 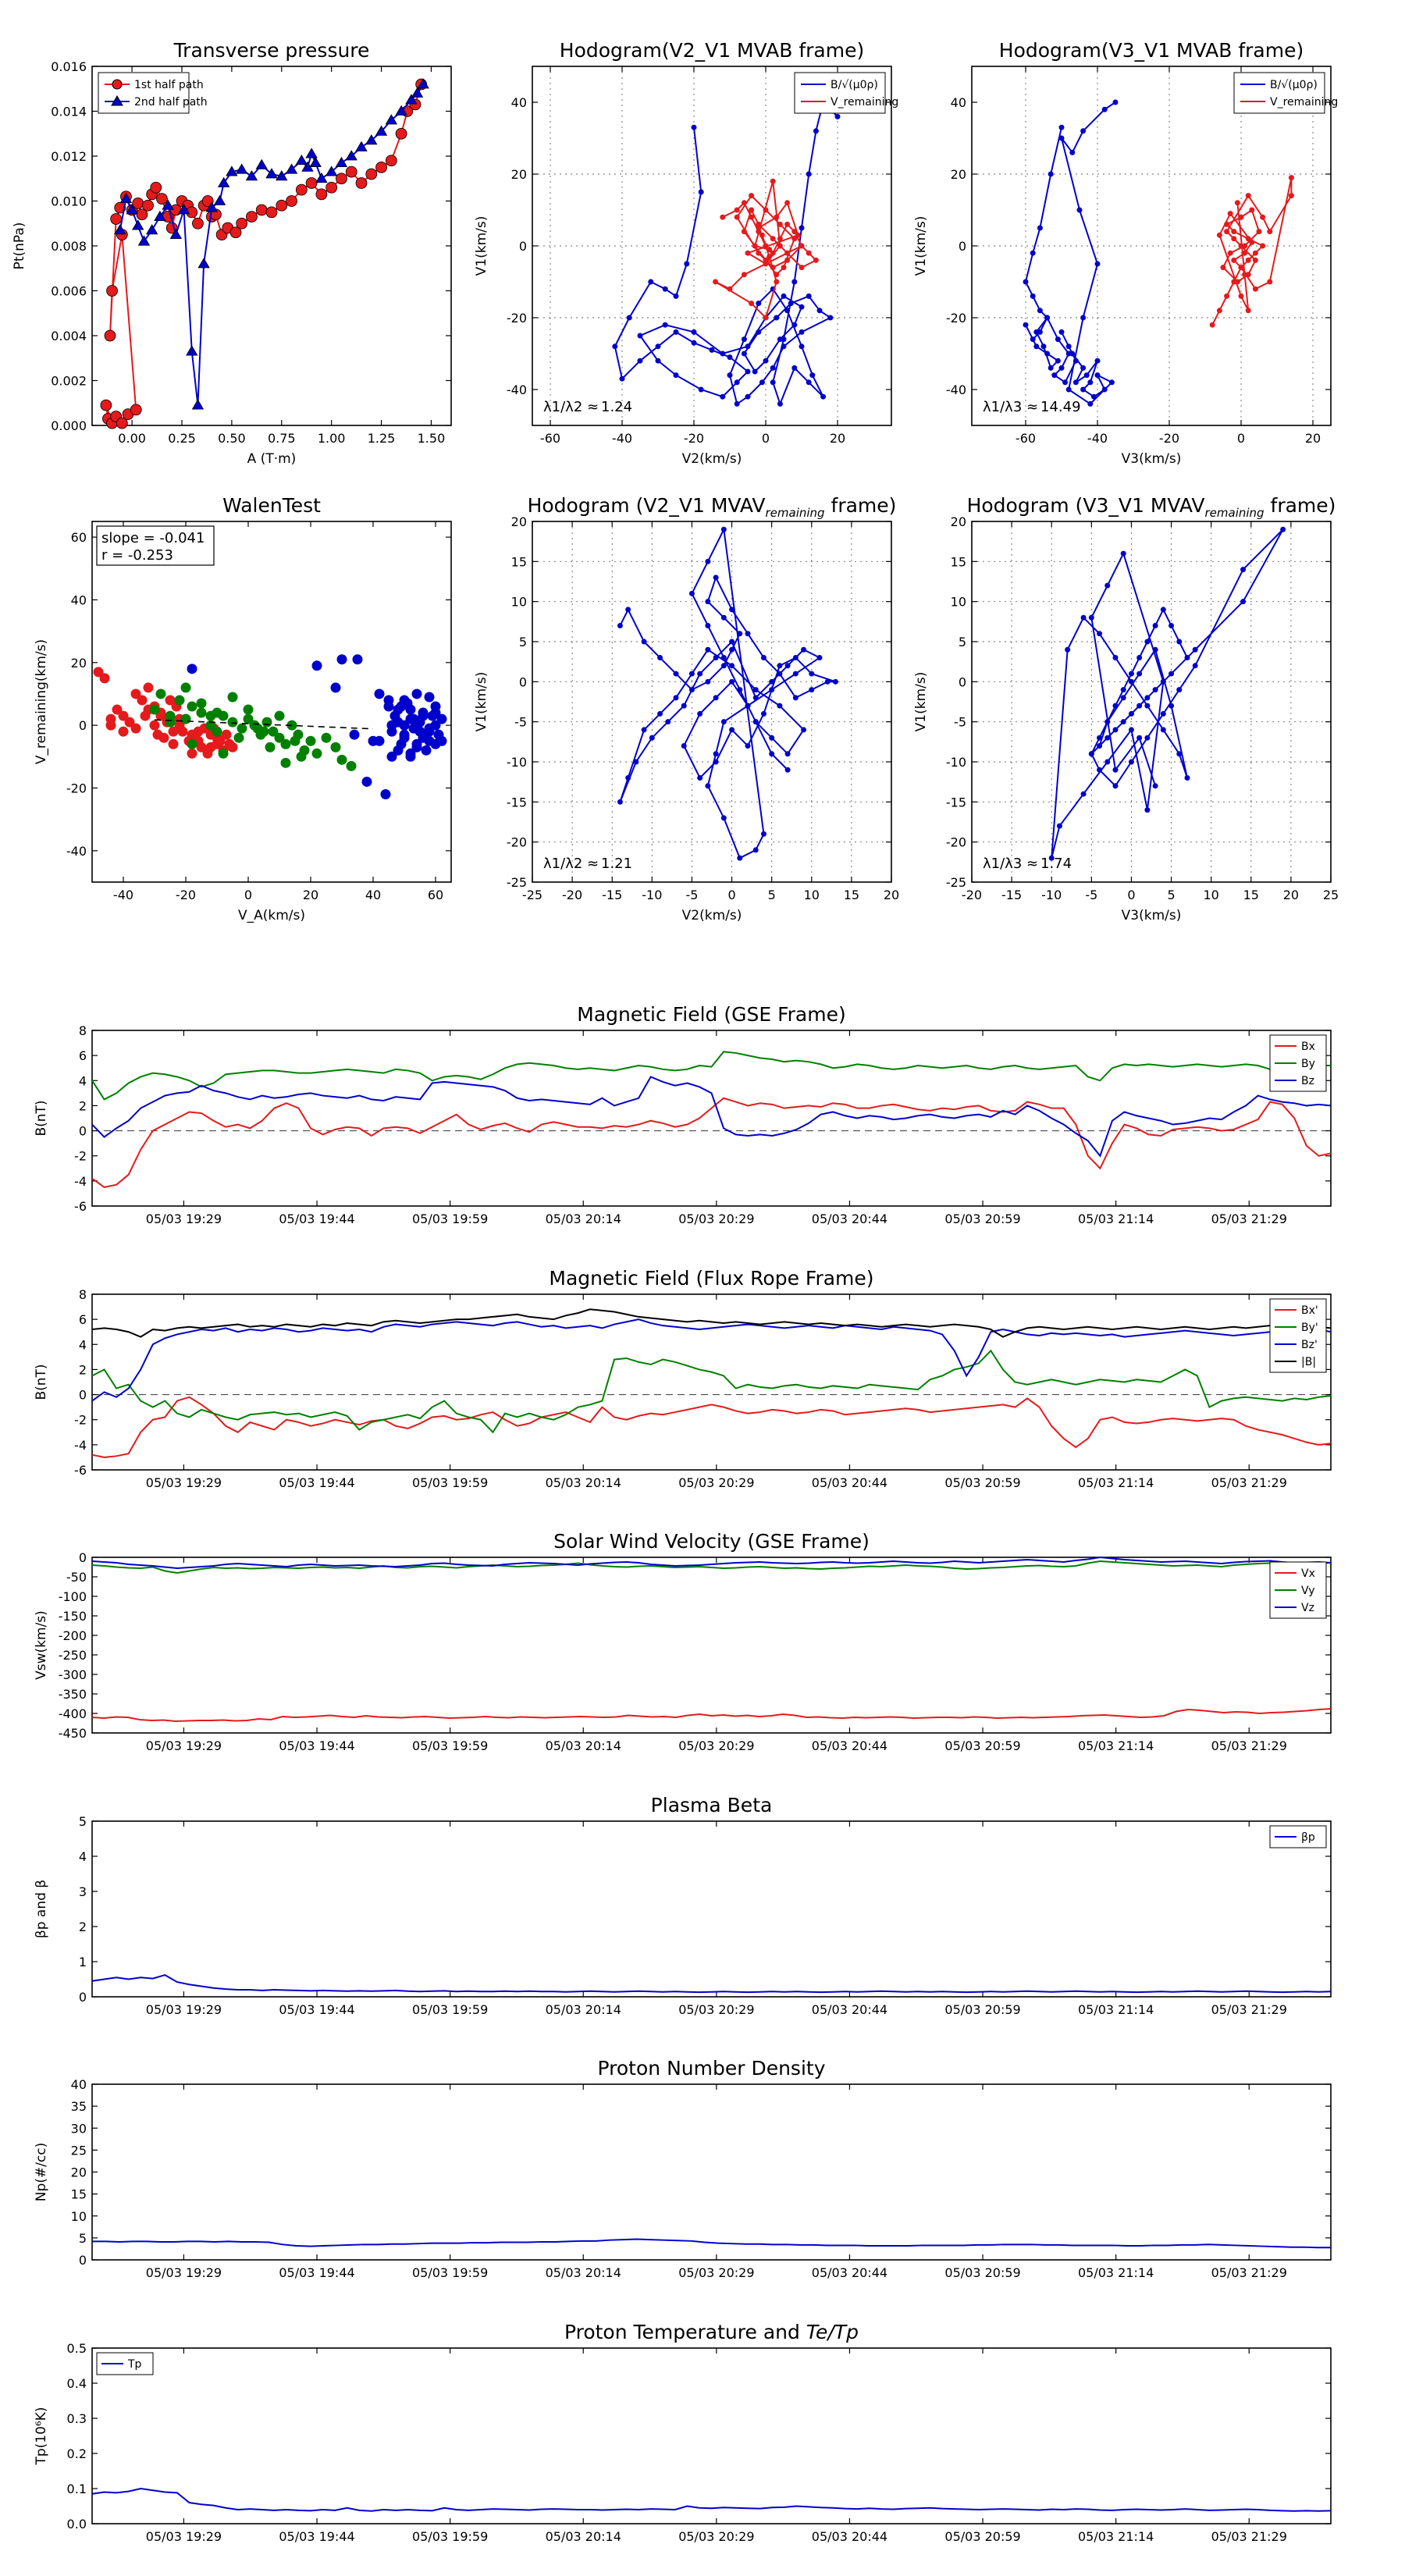 What do you see at coordinates (712, 1909) in the screenshot?
I see `plot-frame` at bounding box center [712, 1909].